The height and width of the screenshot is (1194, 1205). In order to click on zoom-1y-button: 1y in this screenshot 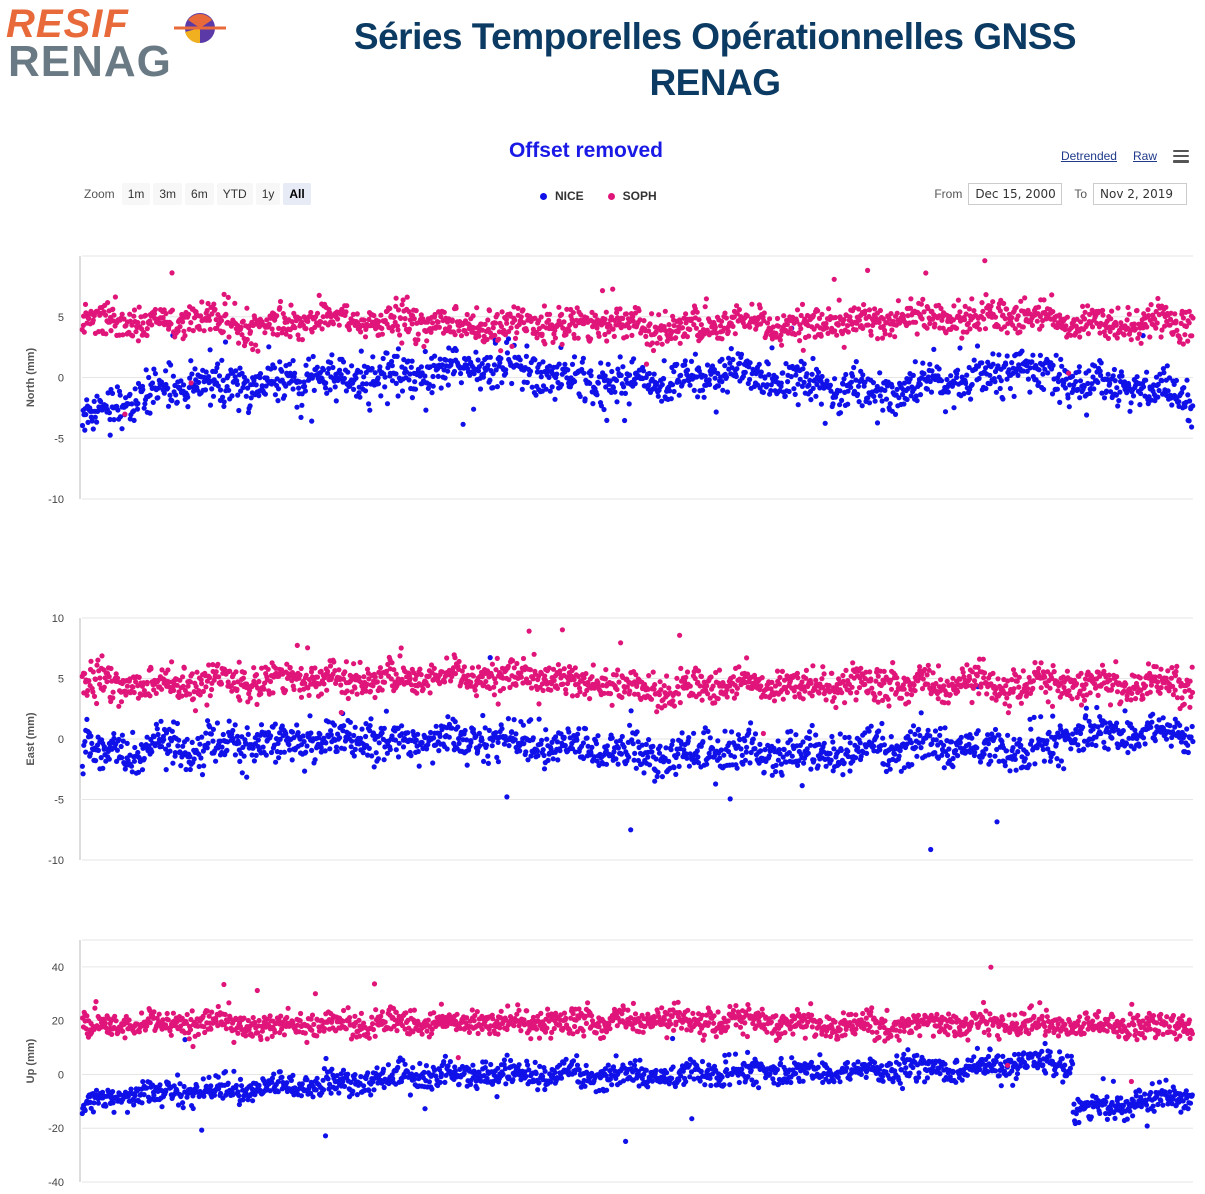, I will do `click(268, 194)`.